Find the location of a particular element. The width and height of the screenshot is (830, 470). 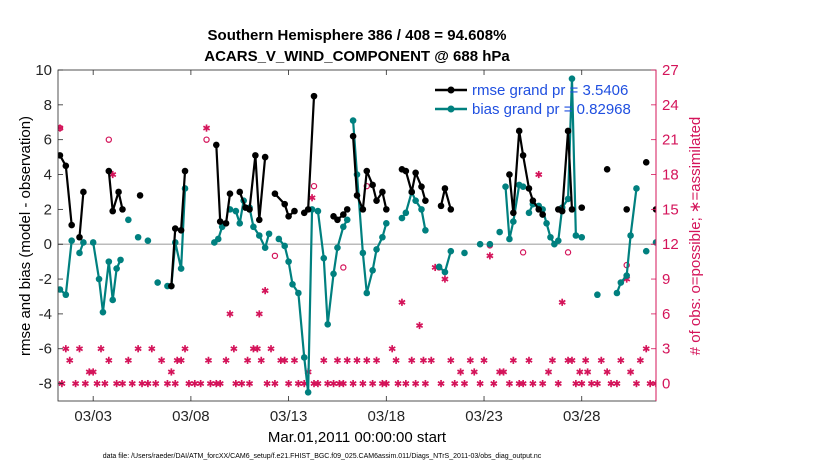

chart-subtitle: ACARS_V_WIND_COMPONENT @ 688 hPa is located at coordinates (357, 56).